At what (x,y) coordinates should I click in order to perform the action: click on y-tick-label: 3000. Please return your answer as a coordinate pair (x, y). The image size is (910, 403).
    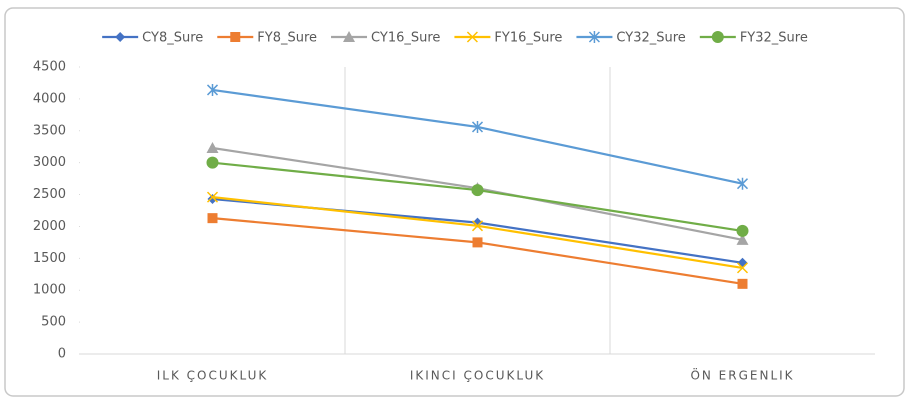
    Looking at the image, I should click on (49, 162).